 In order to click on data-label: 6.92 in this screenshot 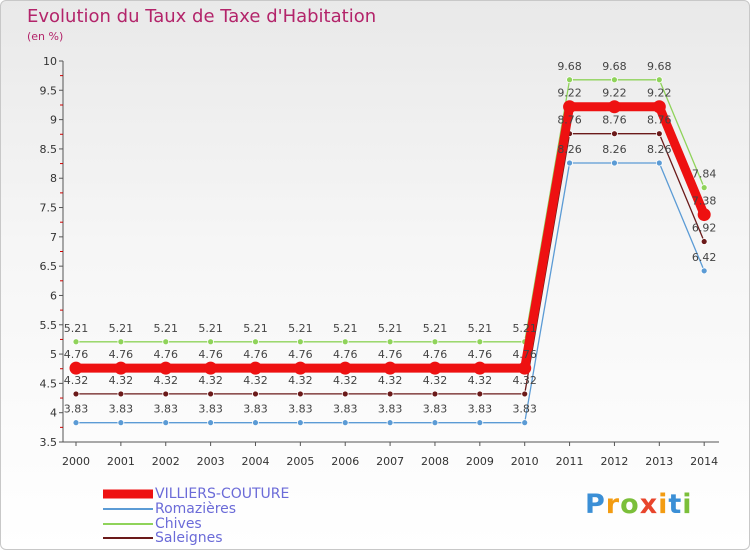, I will do `click(704, 228)`.